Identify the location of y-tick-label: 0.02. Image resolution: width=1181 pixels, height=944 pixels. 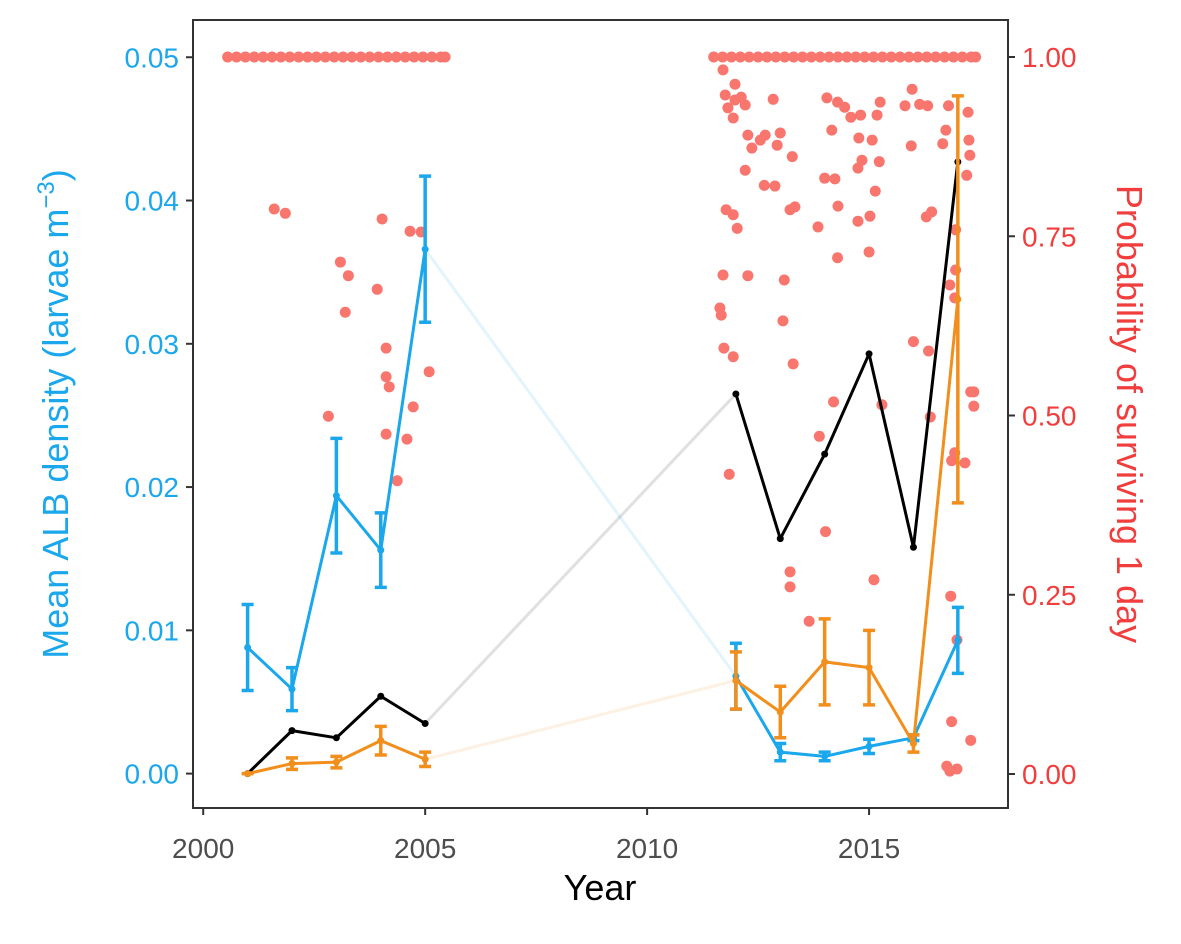
(152, 487).